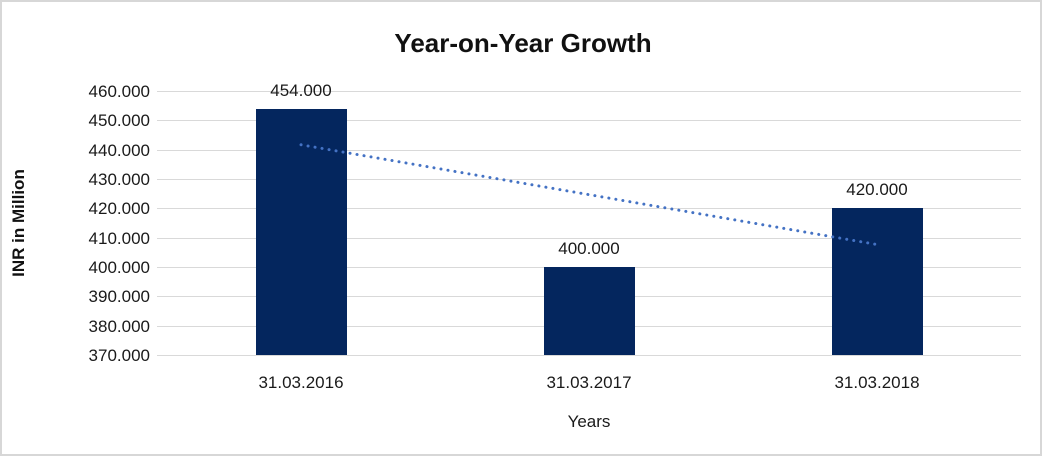  What do you see at coordinates (119, 209) in the screenshot?
I see `y-tick-label: 420.000` at bounding box center [119, 209].